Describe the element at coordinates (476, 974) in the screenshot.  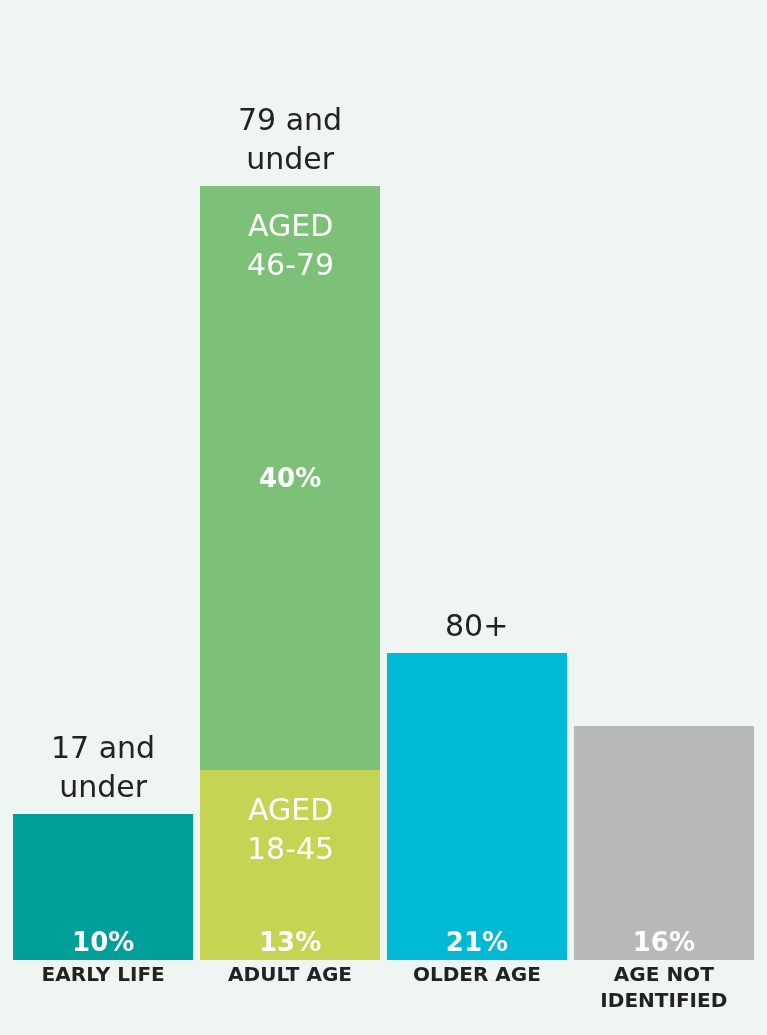
I see `x-tick-label: OLDER AGE` at that location.